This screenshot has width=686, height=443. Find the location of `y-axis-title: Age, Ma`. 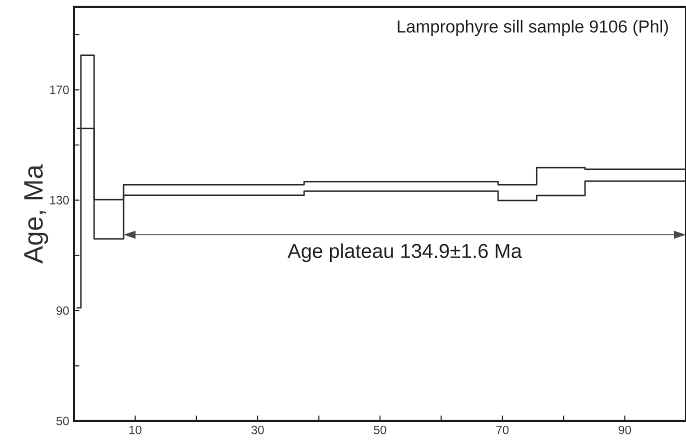

y-axis-title: Age, Ma is located at coordinates (36, 214).